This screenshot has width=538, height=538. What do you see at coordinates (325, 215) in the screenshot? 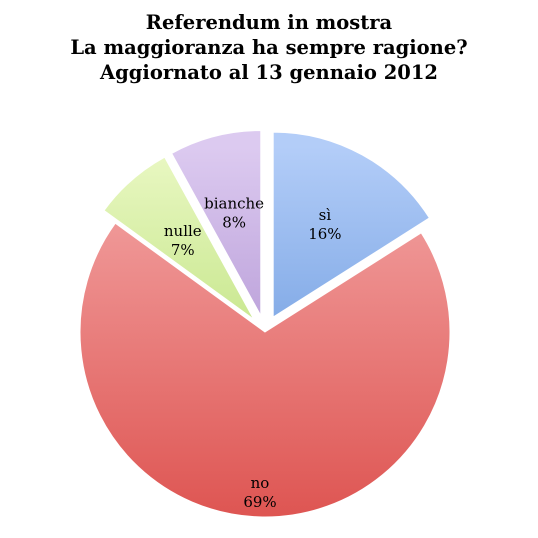
I see `slice-name-label-0: sì` at bounding box center [325, 215].